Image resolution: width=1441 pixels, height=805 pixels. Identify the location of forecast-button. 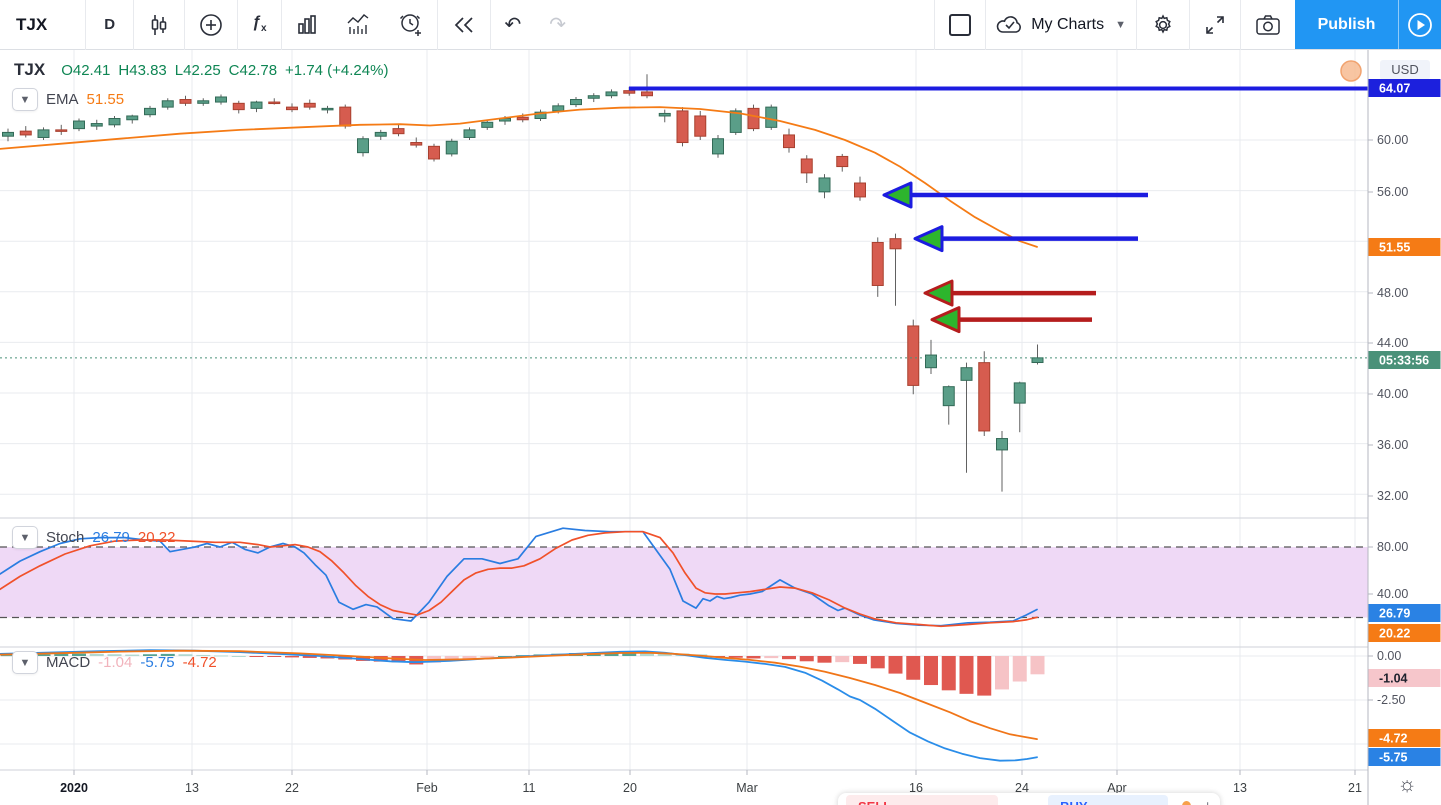
(358, 25).